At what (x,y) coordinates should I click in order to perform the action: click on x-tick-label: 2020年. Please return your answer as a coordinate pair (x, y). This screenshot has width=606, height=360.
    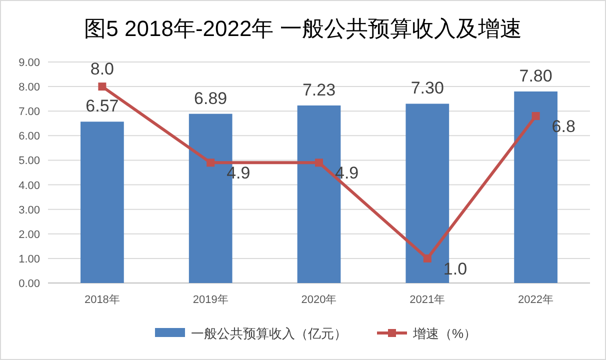
    Looking at the image, I should click on (319, 300).